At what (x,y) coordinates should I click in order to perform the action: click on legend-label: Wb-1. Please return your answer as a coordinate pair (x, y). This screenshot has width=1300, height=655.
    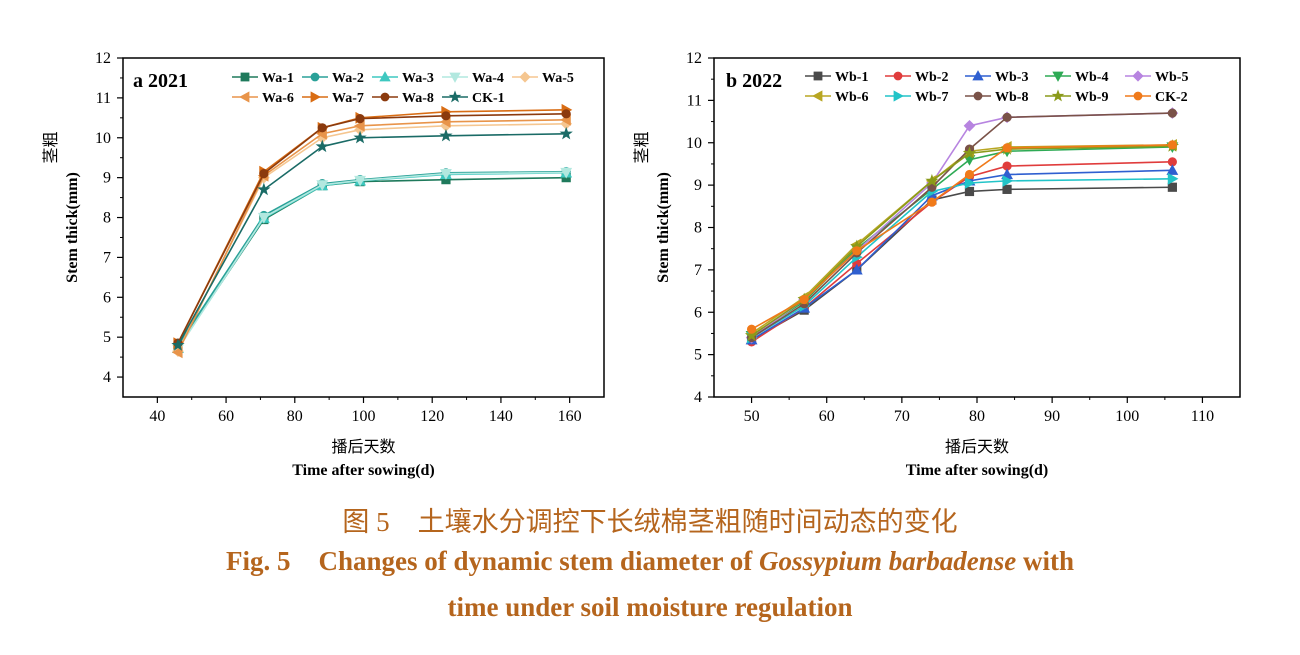
    Looking at the image, I should click on (851, 77).